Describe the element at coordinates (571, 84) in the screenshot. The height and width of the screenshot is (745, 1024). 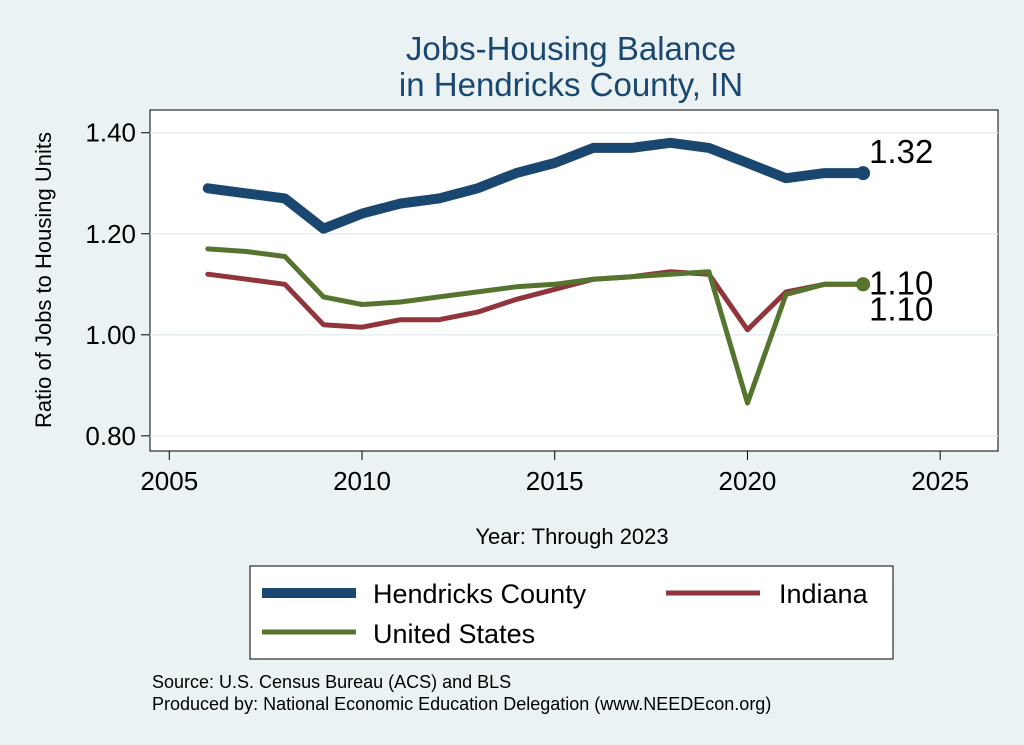
I see `chart-title-line-2: in Hendricks County, IN` at that location.